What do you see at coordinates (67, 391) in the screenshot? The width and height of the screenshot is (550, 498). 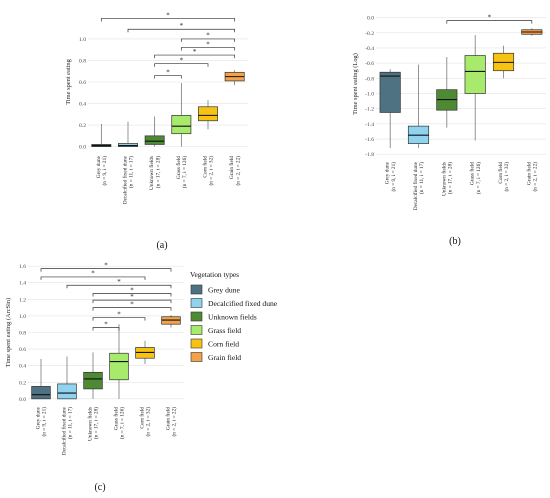 I see `box-decalcified-fixed-dune` at bounding box center [67, 391].